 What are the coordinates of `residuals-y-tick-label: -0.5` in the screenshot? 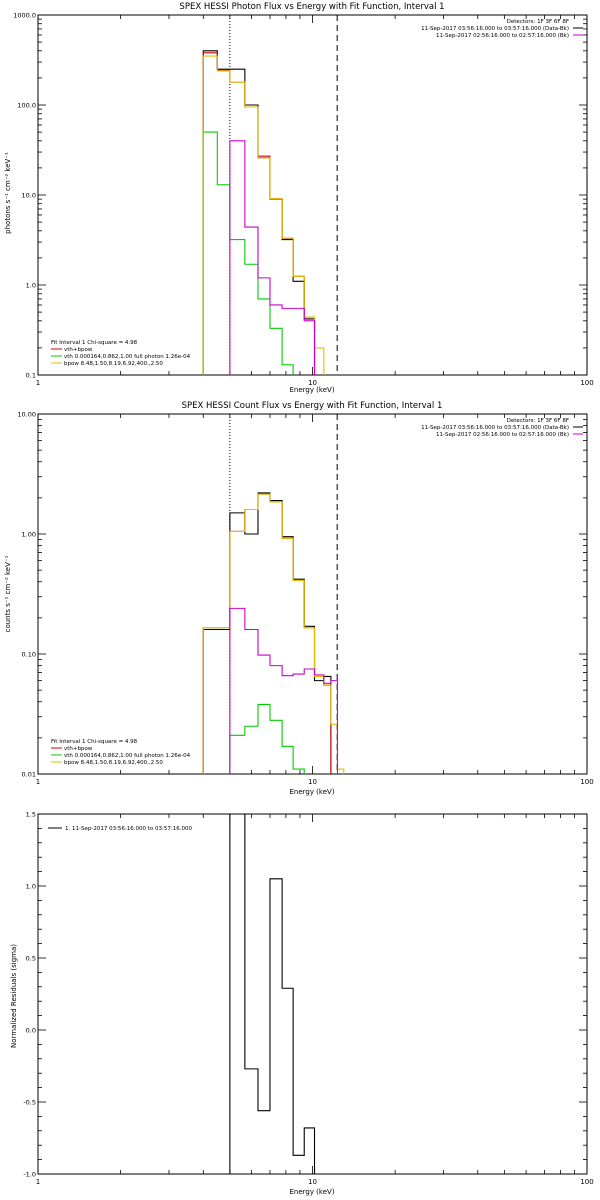 It's located at (29, 1103).